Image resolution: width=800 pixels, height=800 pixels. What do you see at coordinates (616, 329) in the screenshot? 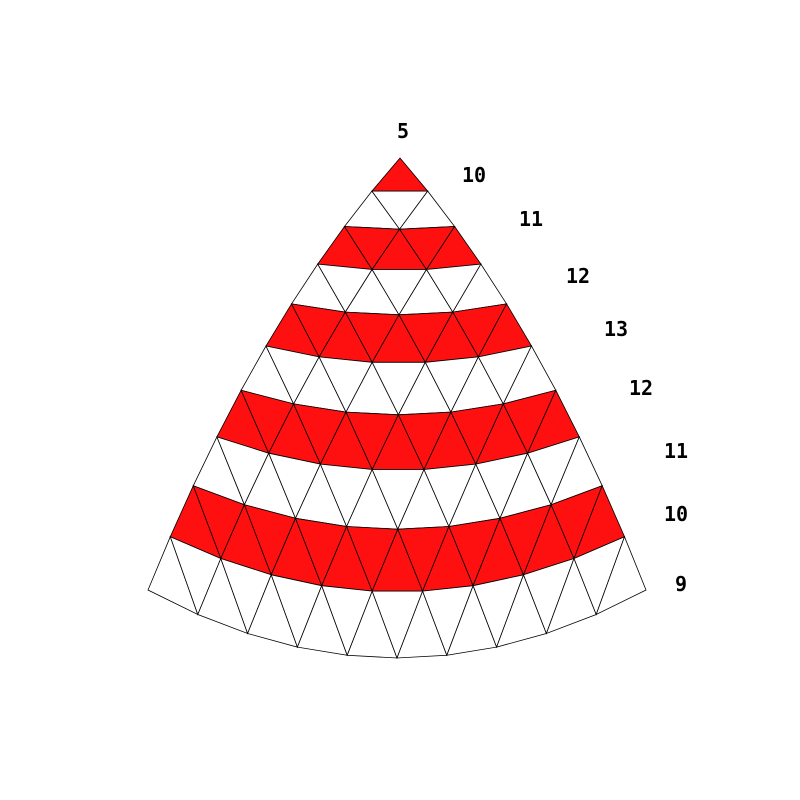
I see `label-row-4: 13` at bounding box center [616, 329].